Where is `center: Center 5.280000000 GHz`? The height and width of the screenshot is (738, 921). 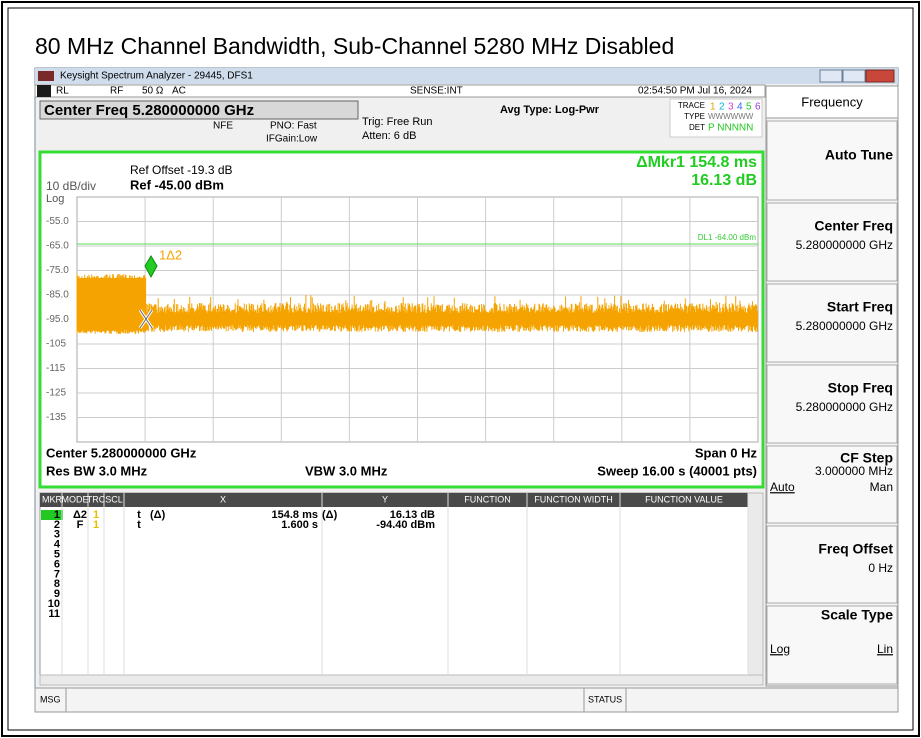
center: Center 5.280000000 GHz is located at coordinates (121, 452).